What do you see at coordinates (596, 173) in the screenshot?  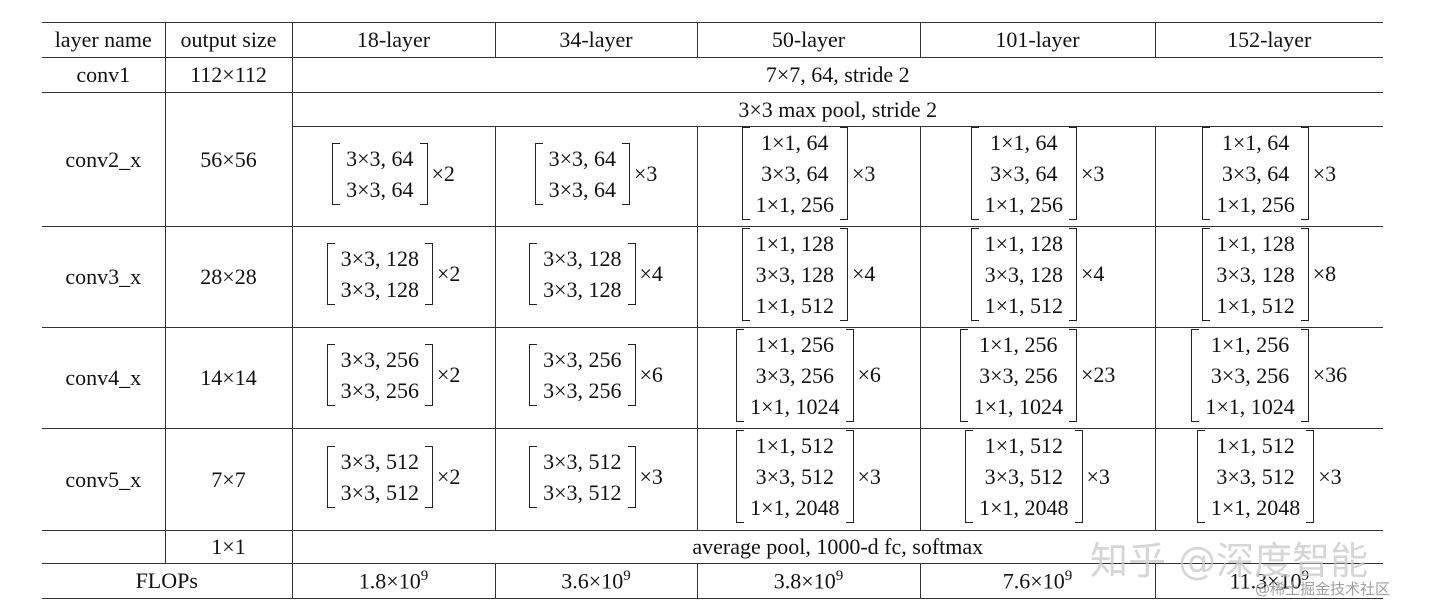 I see `block: 3×3, 64 3×3, 64 ×3` at bounding box center [596, 173].